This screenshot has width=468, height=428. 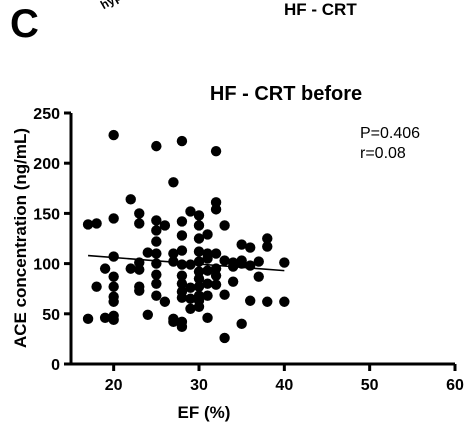 What do you see at coordinates (284, 385) in the screenshot?
I see `x-tick-label: 40` at bounding box center [284, 385].